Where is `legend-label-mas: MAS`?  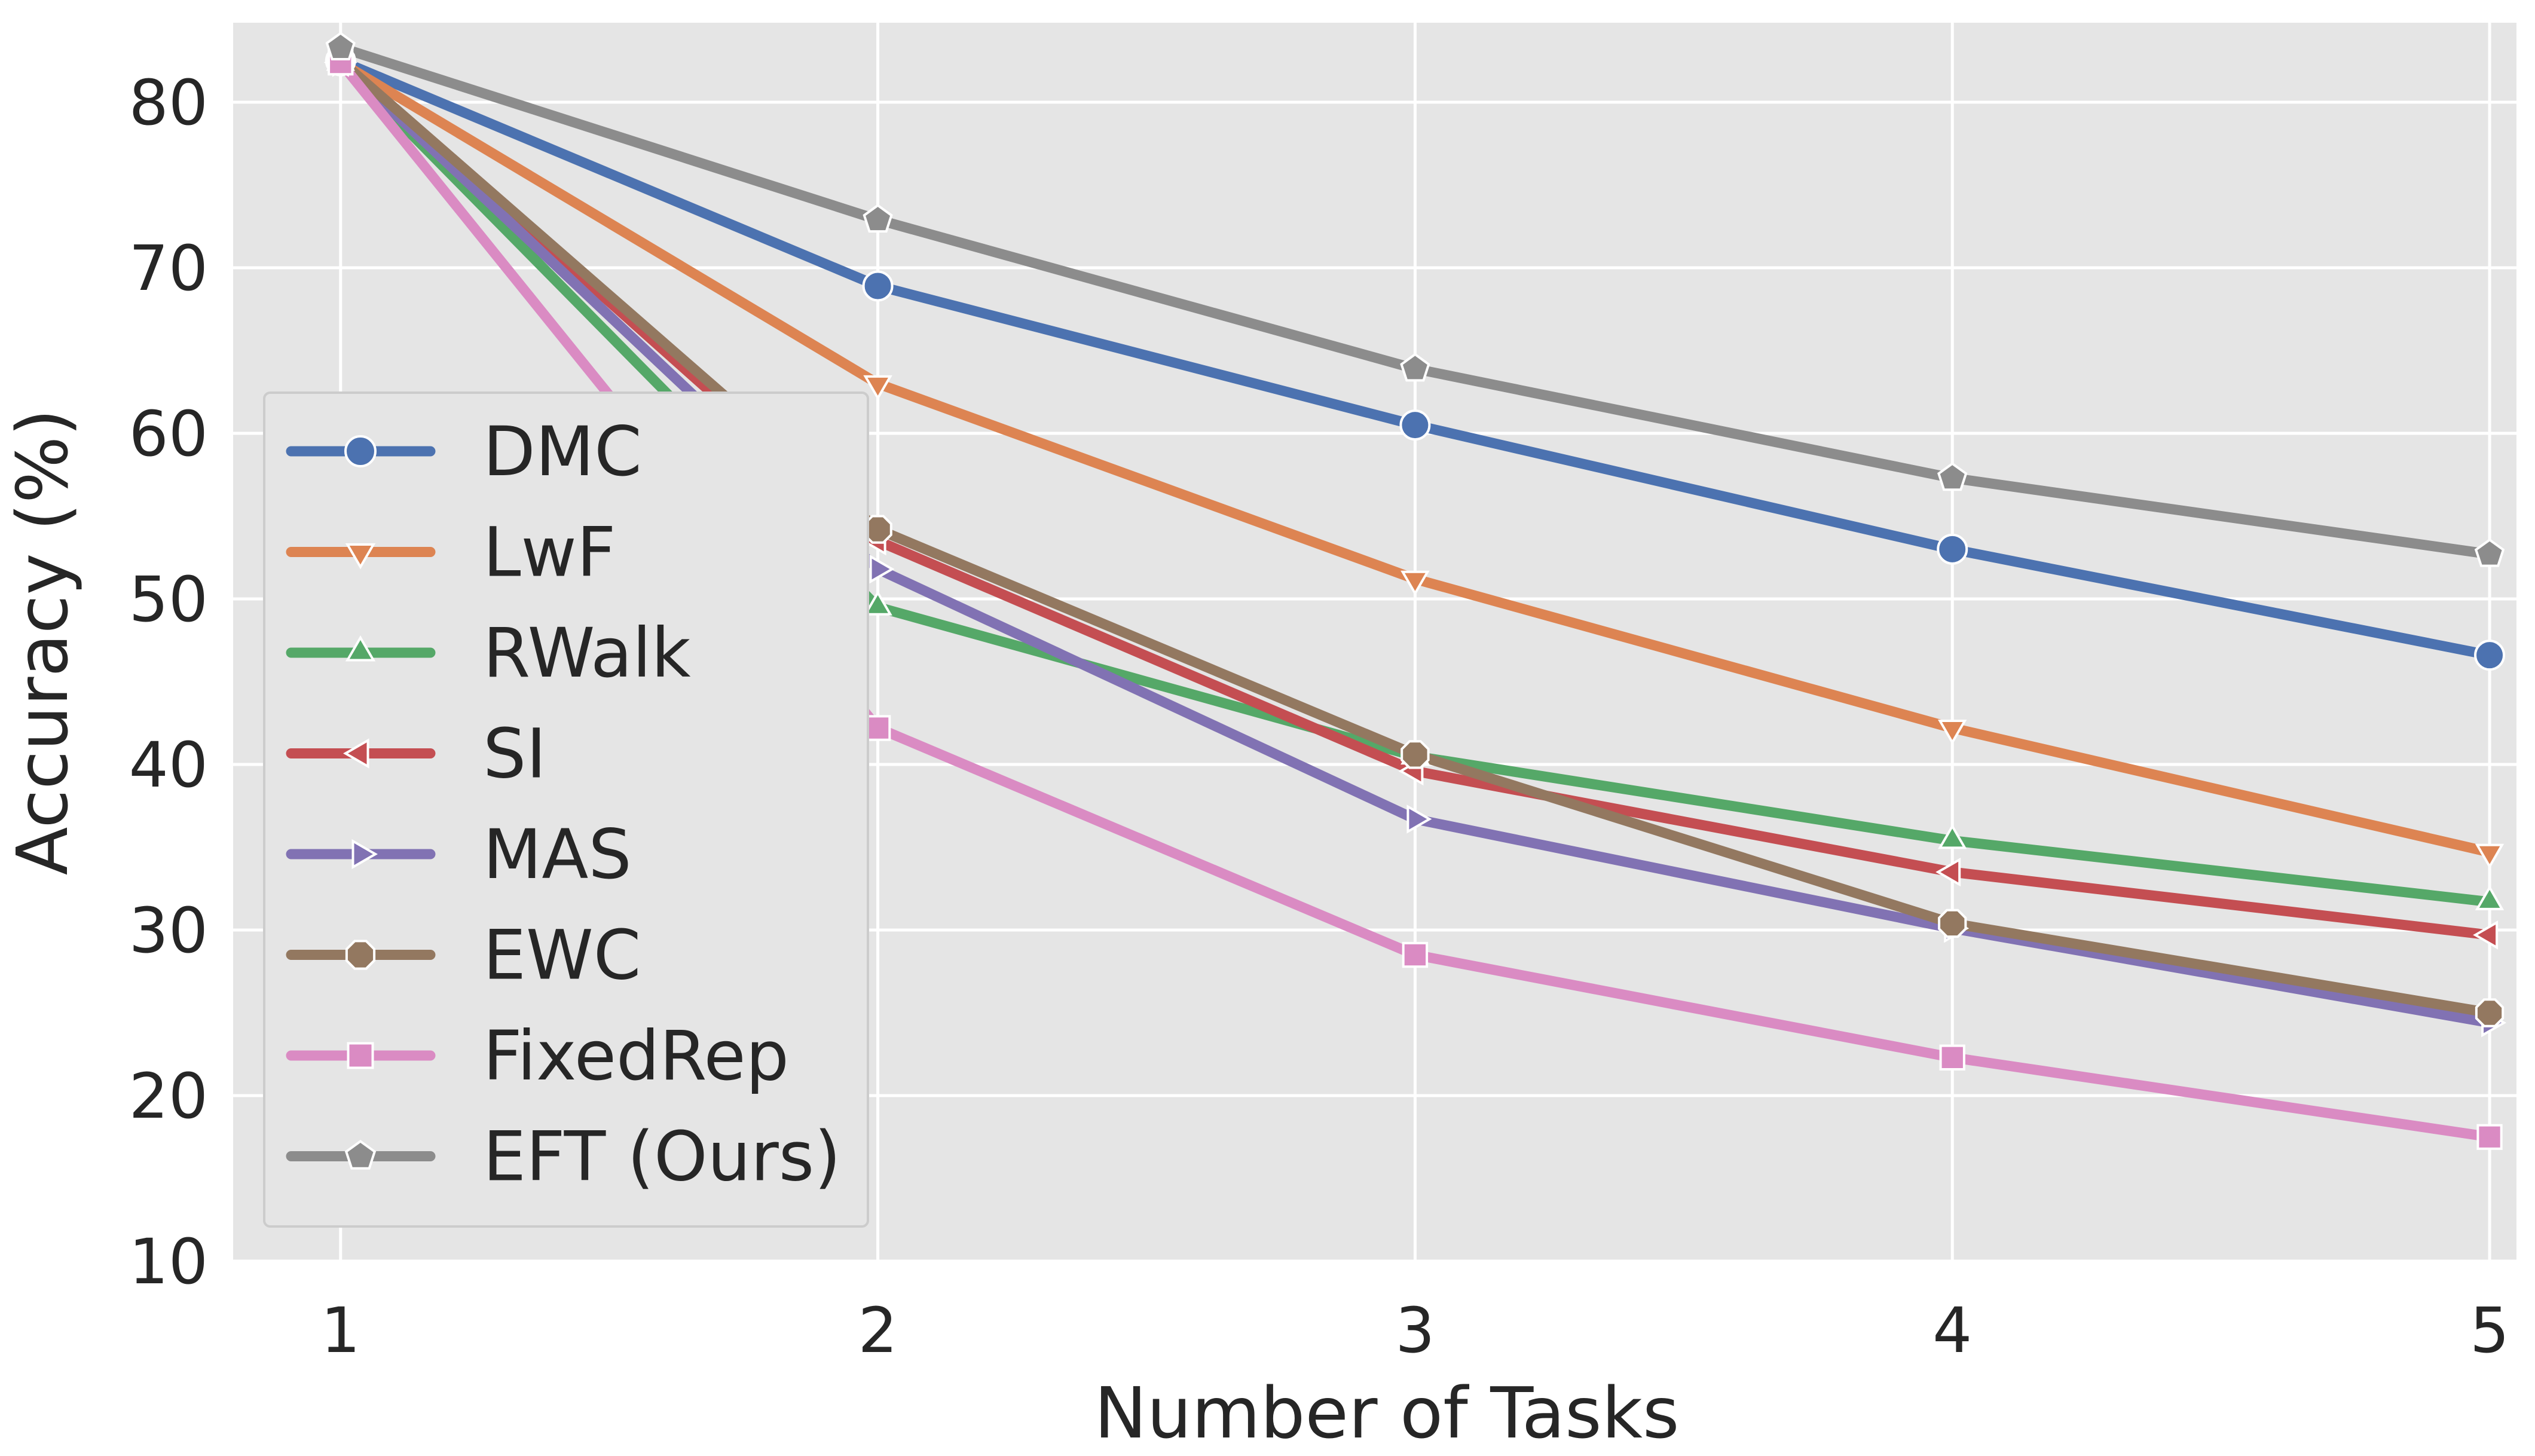 legend-label-mas: MAS is located at coordinates (557, 854).